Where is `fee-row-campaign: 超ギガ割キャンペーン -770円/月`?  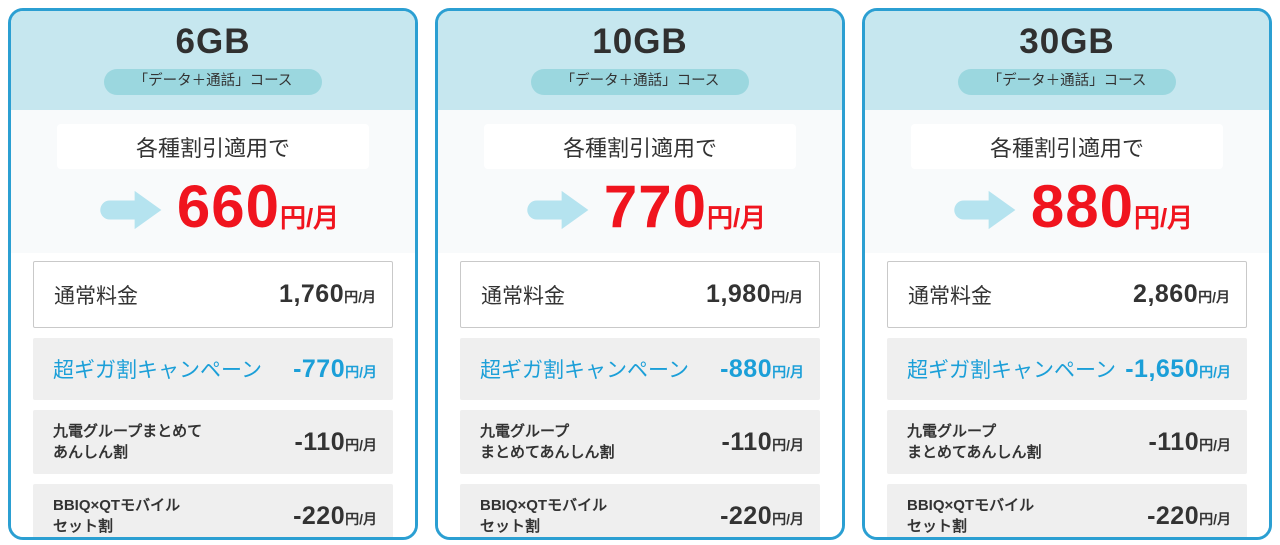
fee-row-campaign: 超ギガ割キャンペーン -770円/月 is located at coordinates (213, 369).